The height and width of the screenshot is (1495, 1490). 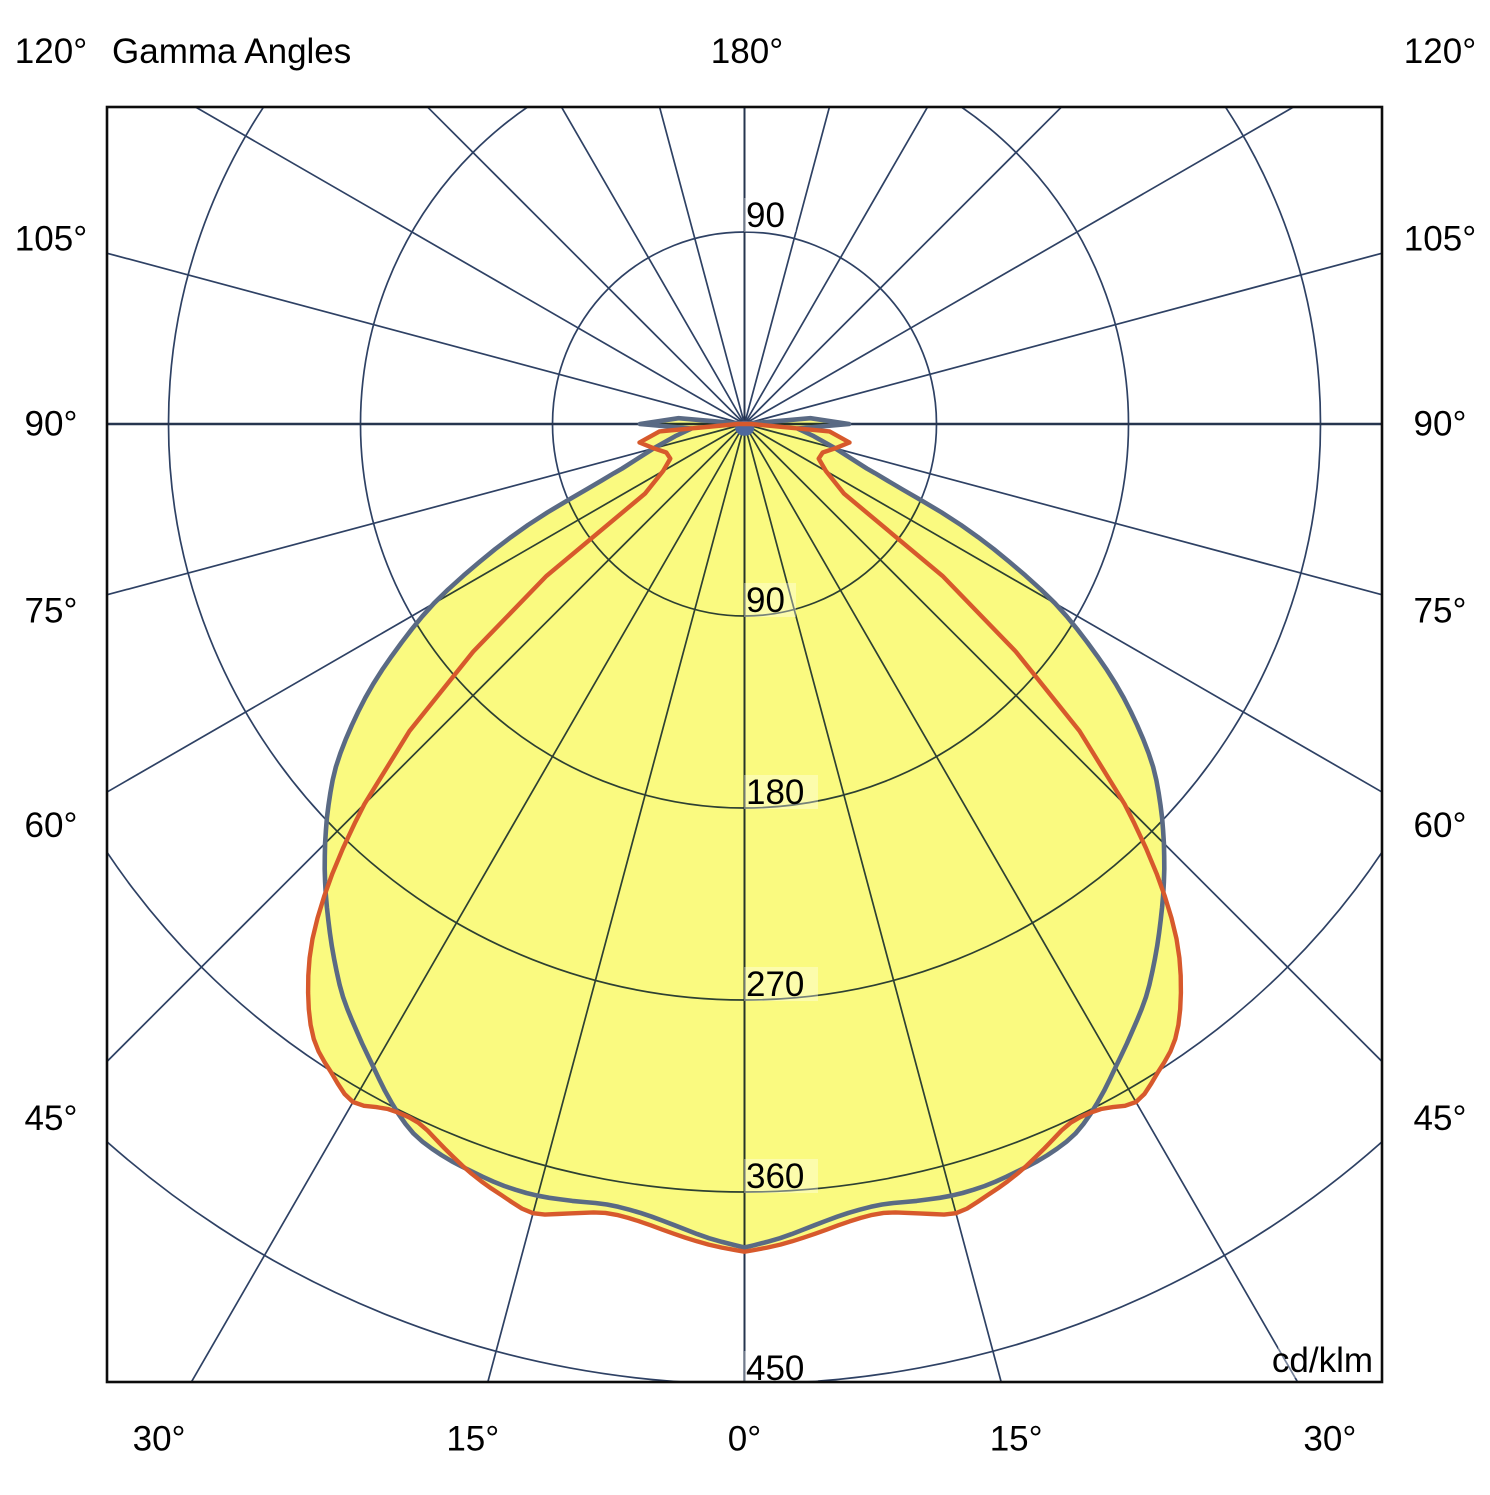 What do you see at coordinates (775, 1176) in the screenshot?
I see `svg-text: 360` at bounding box center [775, 1176].